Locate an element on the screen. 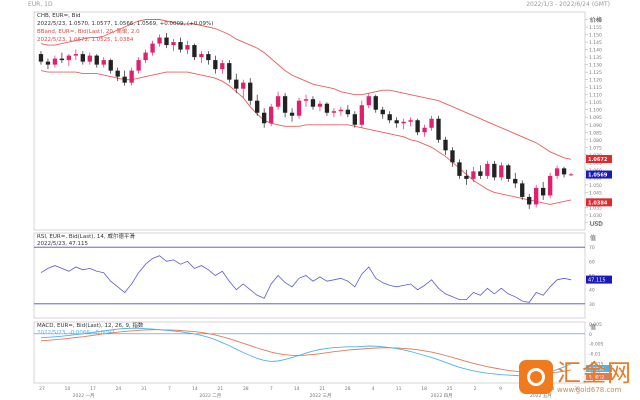 The height and width of the screenshot is (400, 640). price-tick-label: 1.025 is located at coordinates (595, 223).